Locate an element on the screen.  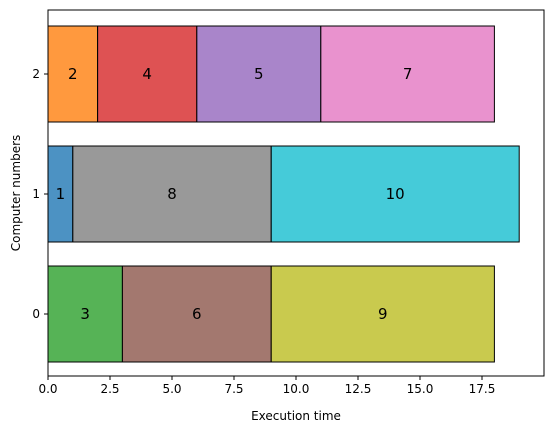
y-tick-label: 1 is located at coordinates (36, 194).